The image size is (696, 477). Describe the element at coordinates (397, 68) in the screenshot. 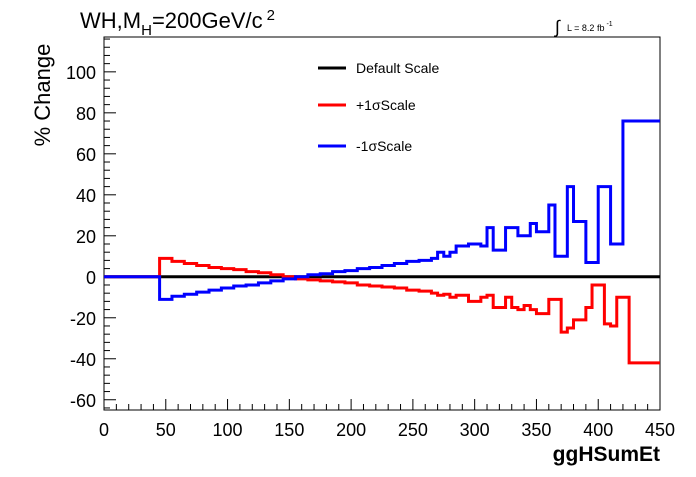

I see `legend-label-default: Default Scale` at that location.